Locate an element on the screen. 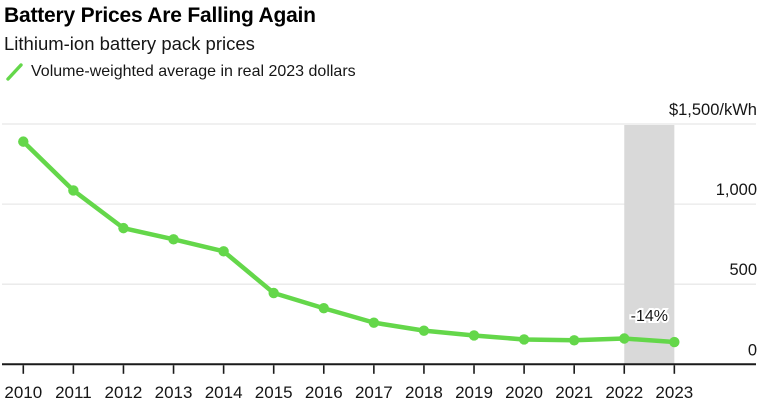 Image resolution: width=768 pixels, height=414 pixels. x-tick-label: 2017 is located at coordinates (374, 392).